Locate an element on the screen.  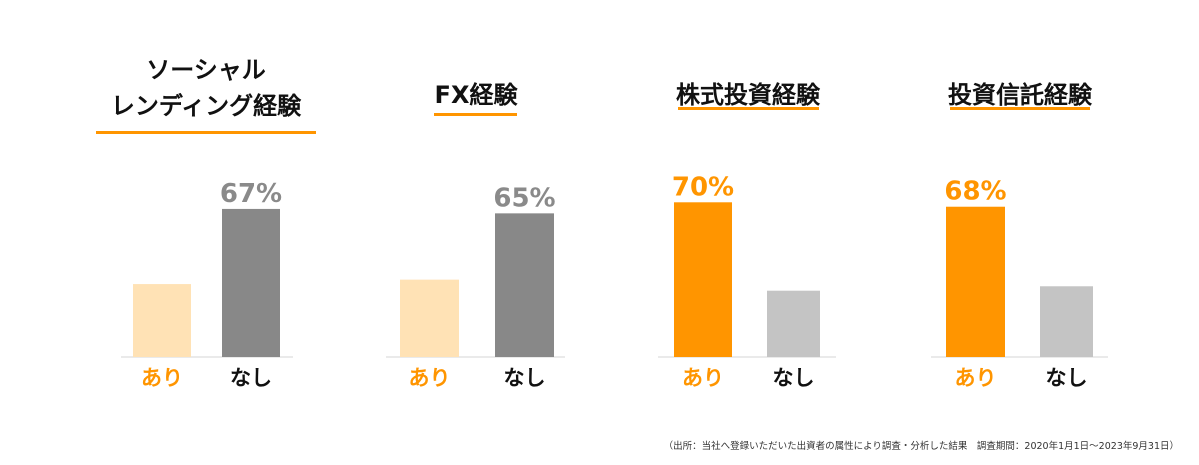
chart-title-line: FX経験 is located at coordinates (476, 95).